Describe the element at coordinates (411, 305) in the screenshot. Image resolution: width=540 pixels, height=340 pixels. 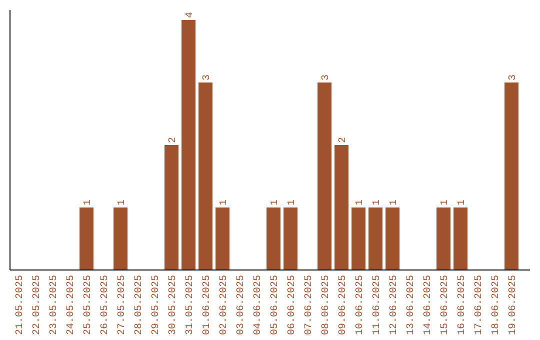
I see `x-tick-label: 13.06.2025` at that location.